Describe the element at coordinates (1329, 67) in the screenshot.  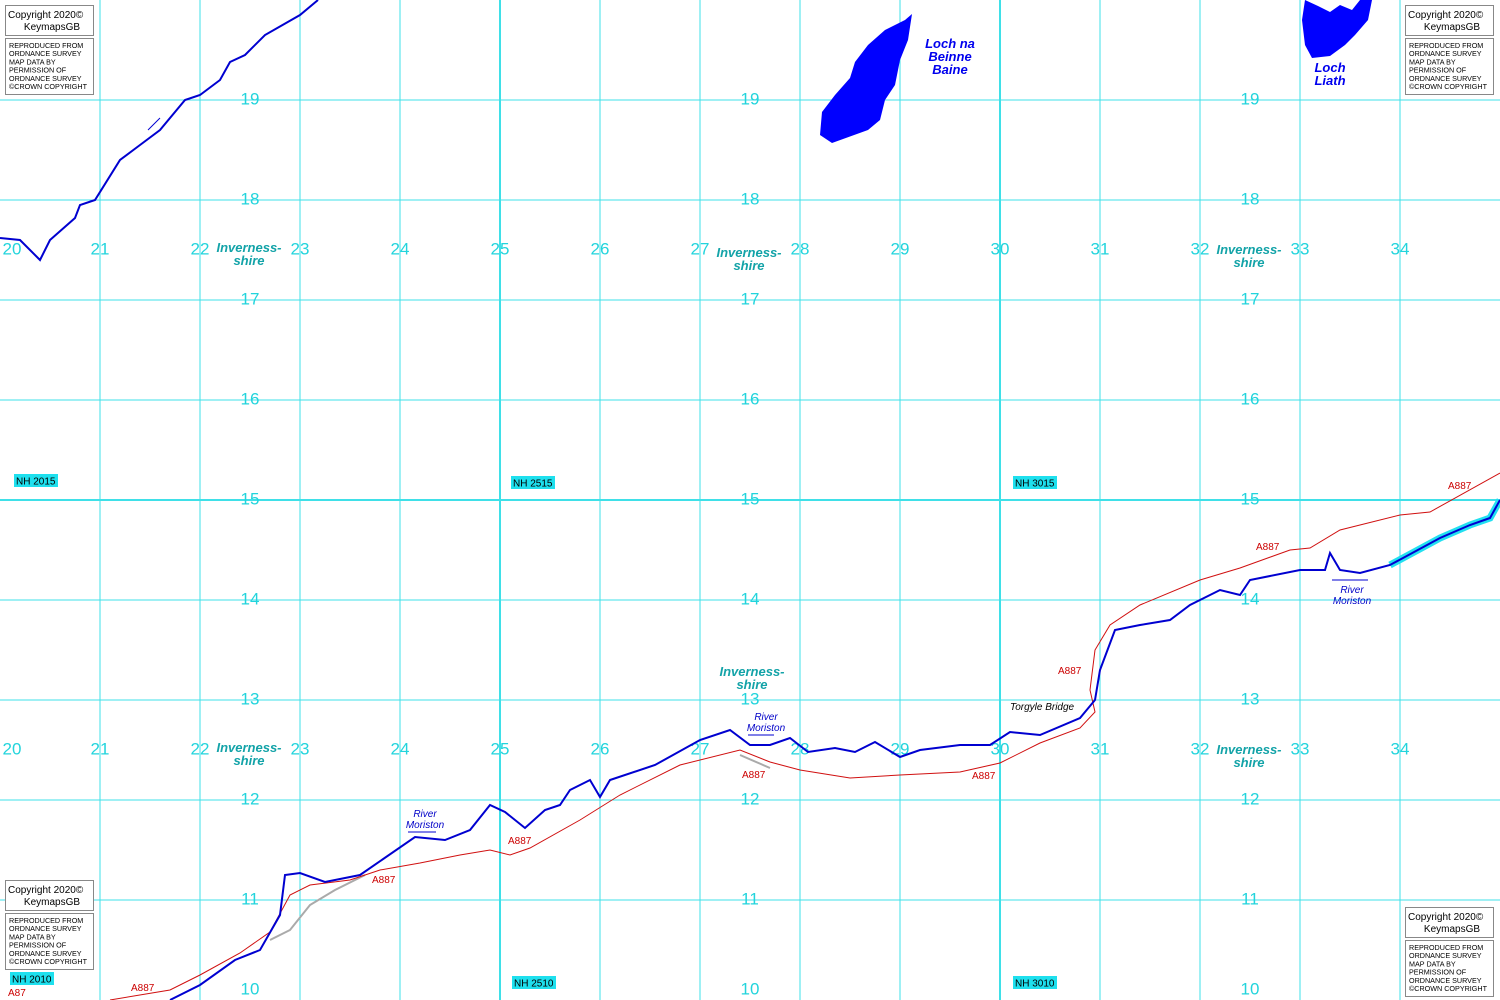
I see `label-line: Loch` at that location.